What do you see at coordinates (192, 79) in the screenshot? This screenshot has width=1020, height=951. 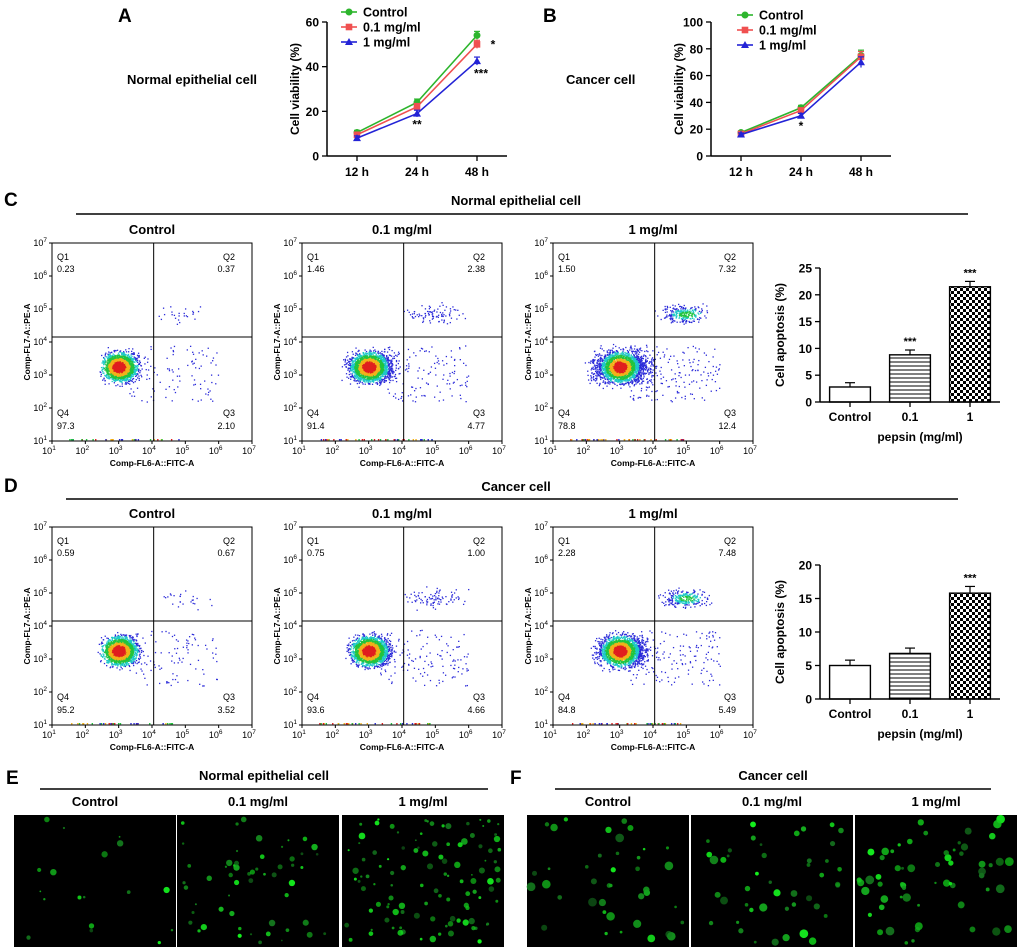 I see `panel-a-side-label: Normal epithelial cell` at bounding box center [192, 79].